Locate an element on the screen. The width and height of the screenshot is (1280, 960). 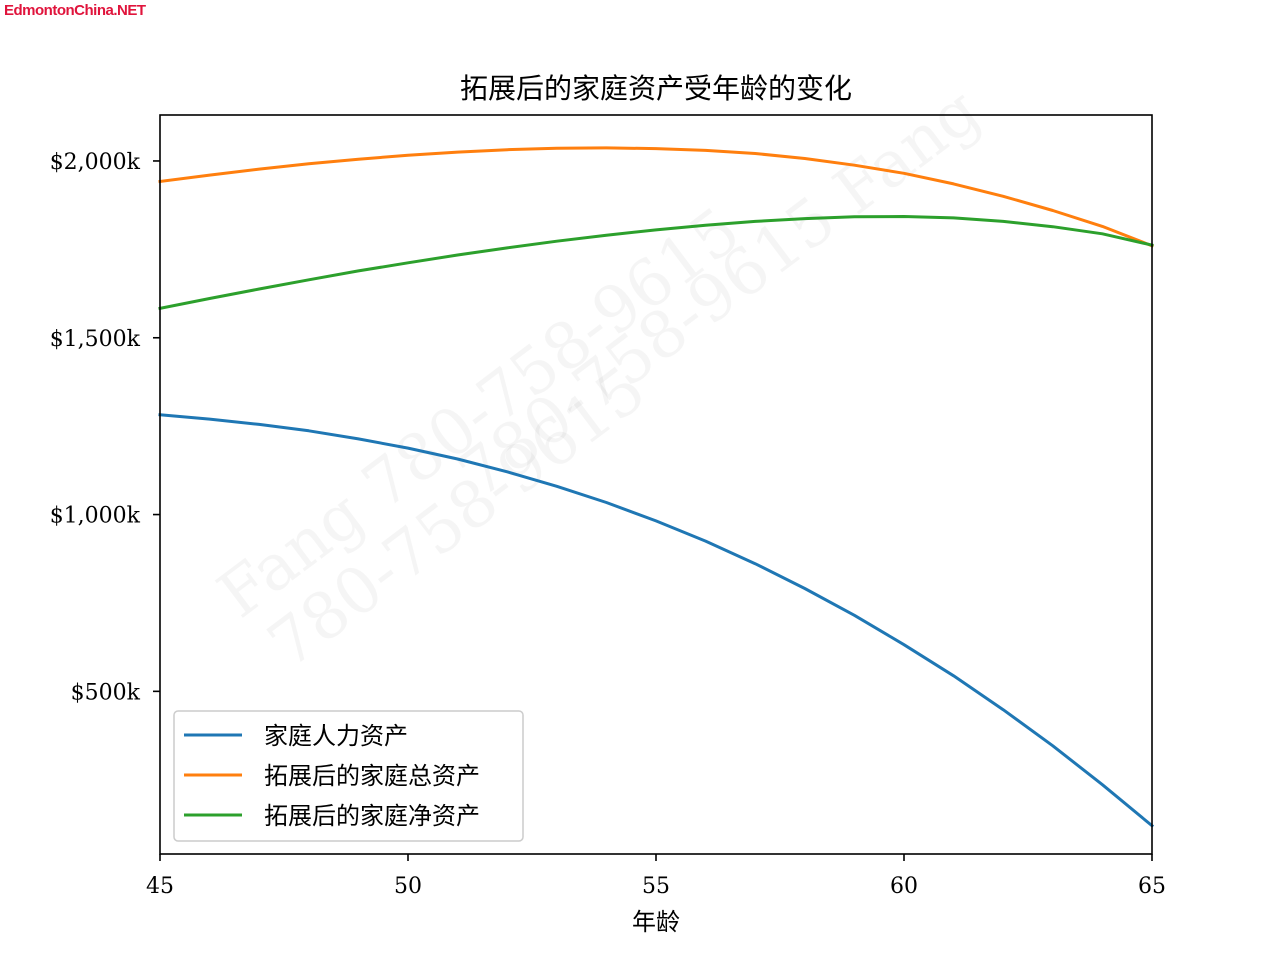
y-axis: $500k $1,000k $1,500k $2,000k is located at coordinates (105, 427).